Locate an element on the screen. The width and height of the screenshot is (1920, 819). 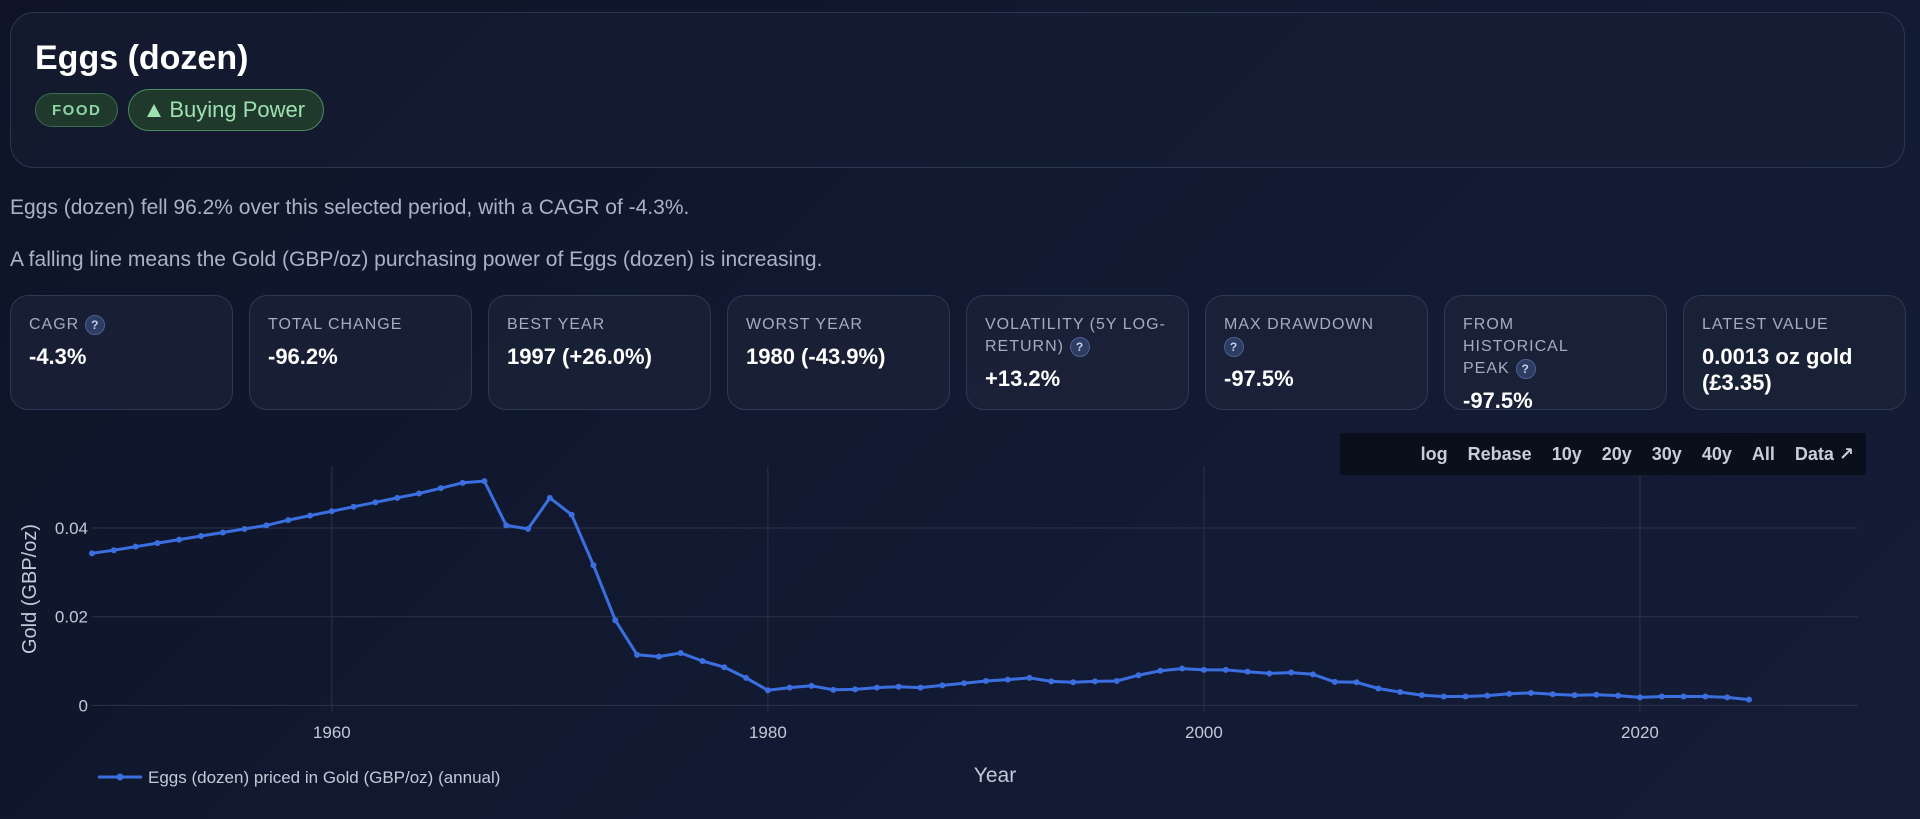
log-scale-button: log is located at coordinates (1434, 453).